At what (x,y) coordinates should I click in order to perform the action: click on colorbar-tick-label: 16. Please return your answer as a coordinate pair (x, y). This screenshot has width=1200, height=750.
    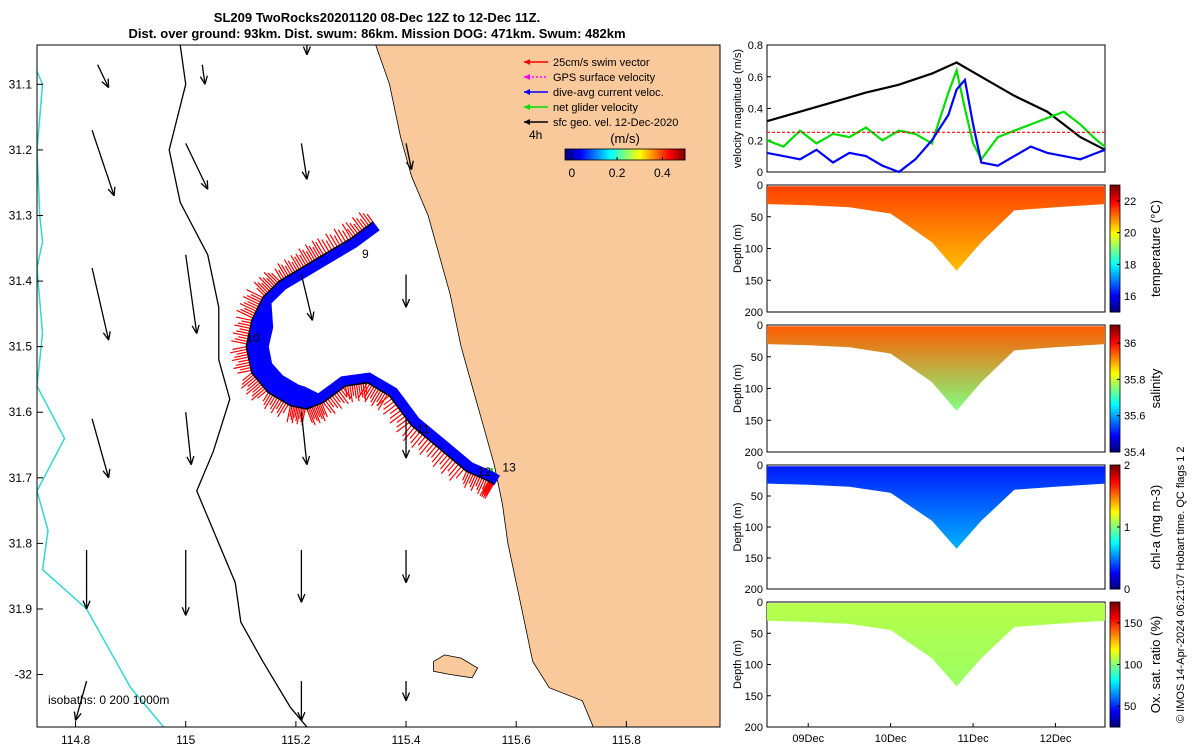
    Looking at the image, I should click on (1130, 297).